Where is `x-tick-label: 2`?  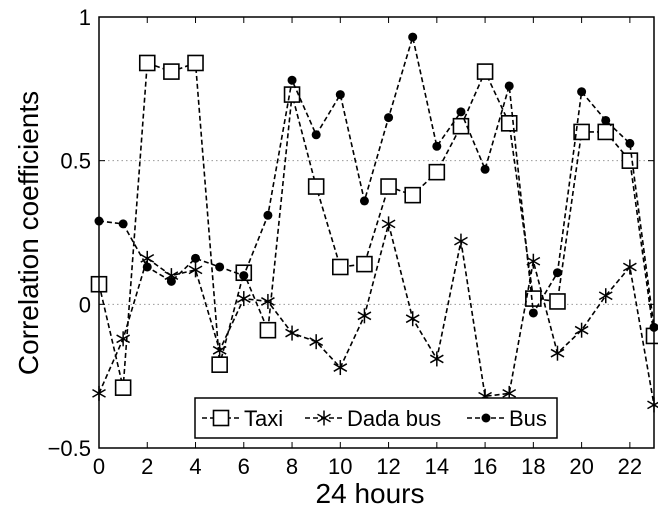
x-tick-label: 2 is located at coordinates (147, 466).